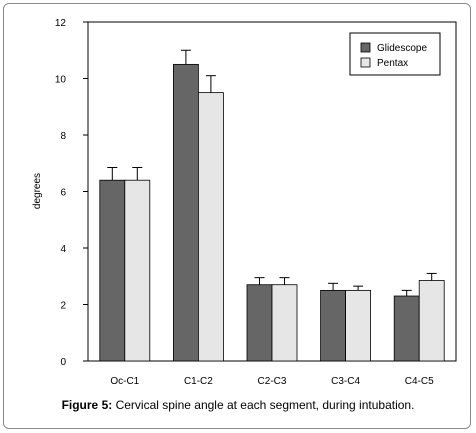 The height and width of the screenshot is (433, 476). I want to click on y-tick-label: 6, so click(63, 193).